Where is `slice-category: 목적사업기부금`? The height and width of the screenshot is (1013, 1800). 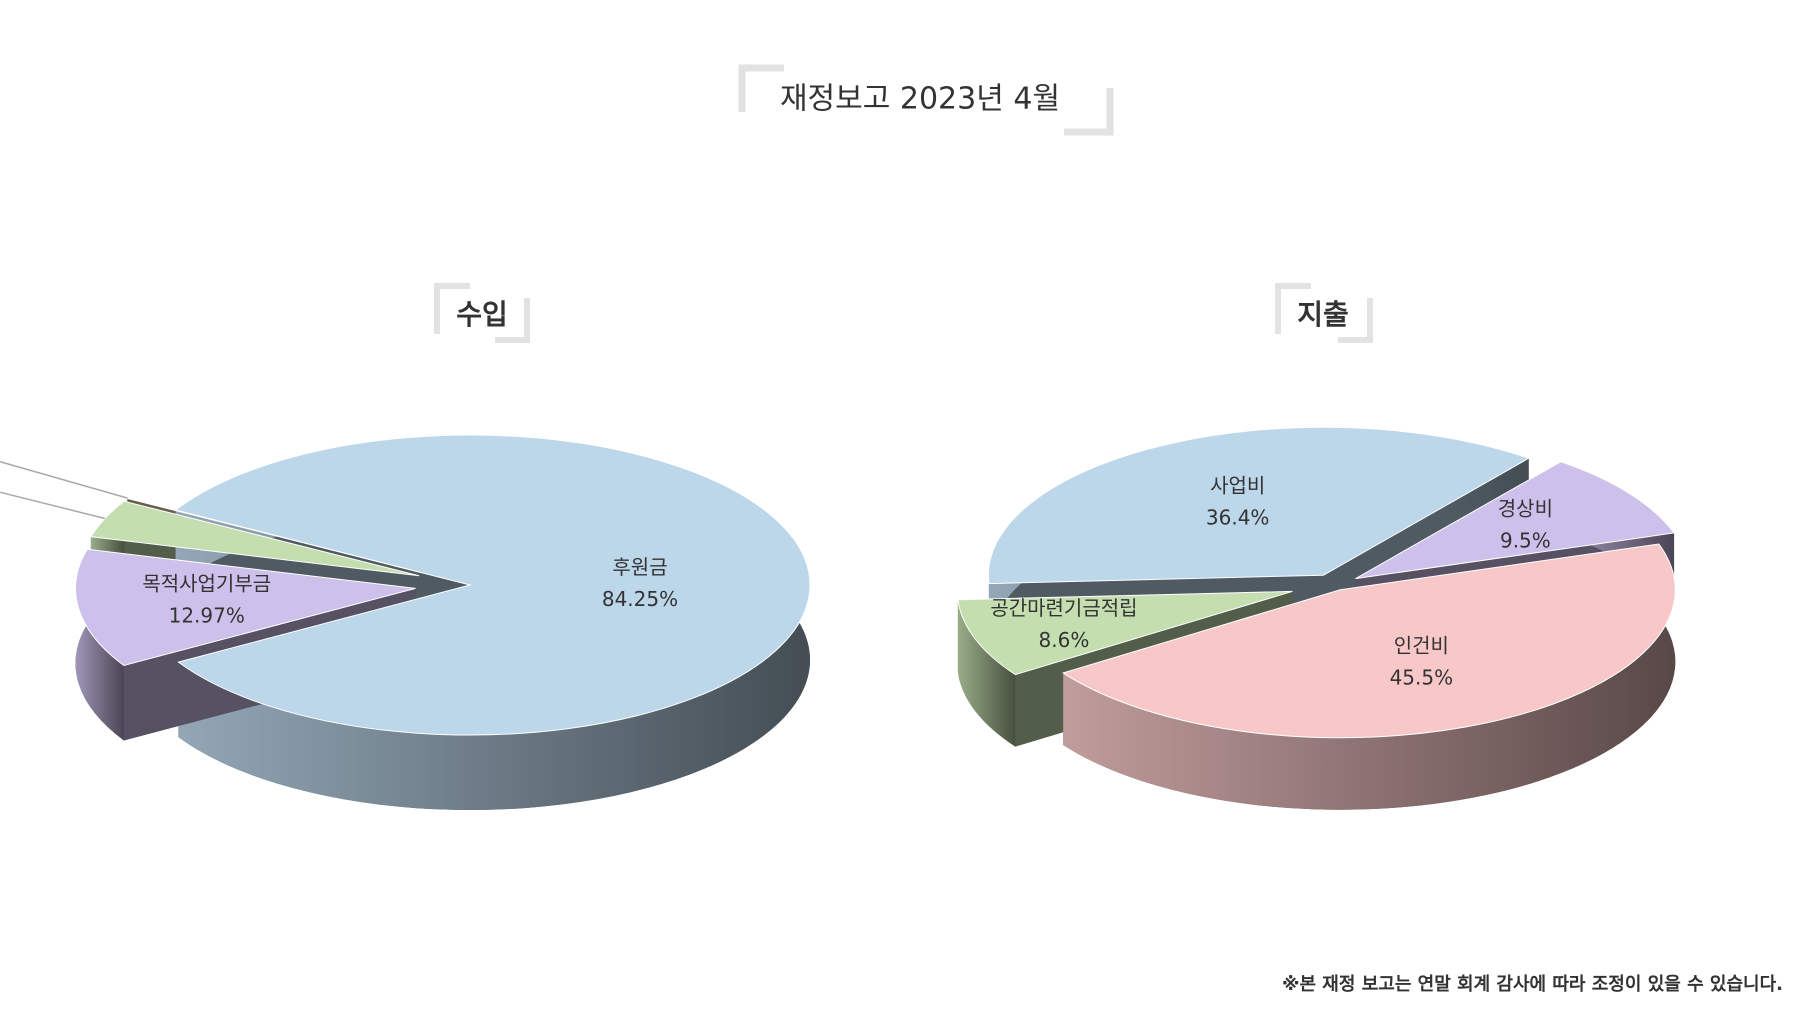 slice-category: 목적사업기부금 is located at coordinates (206, 584).